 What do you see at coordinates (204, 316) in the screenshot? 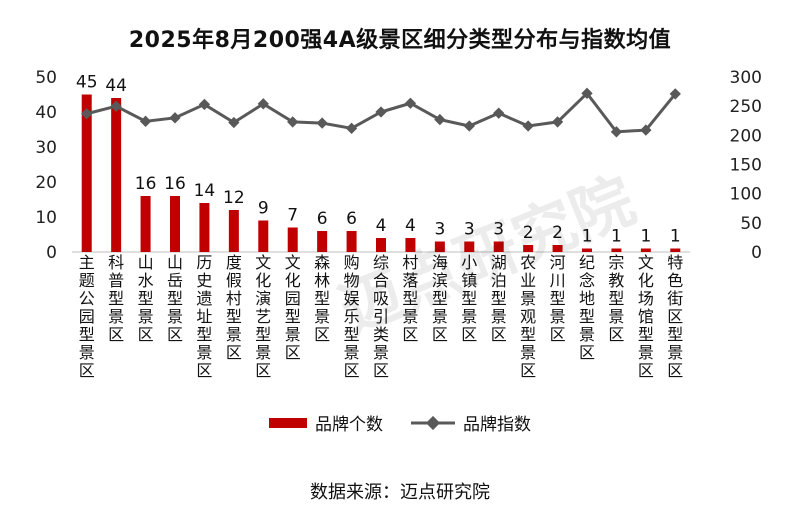
I see `category-label: 历史遗址型景区` at bounding box center [204, 316].